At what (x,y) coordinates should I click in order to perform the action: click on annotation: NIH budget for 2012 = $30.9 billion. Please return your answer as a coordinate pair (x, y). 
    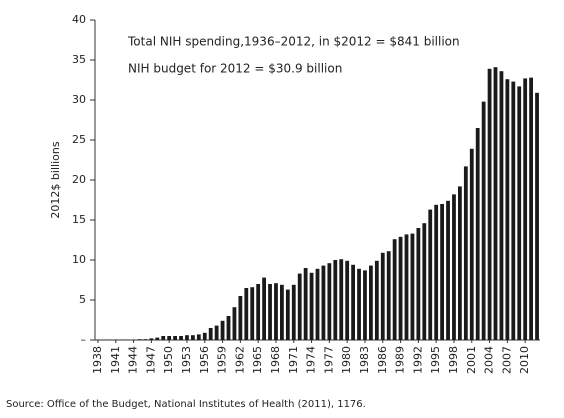
    Looking at the image, I should click on (235, 69).